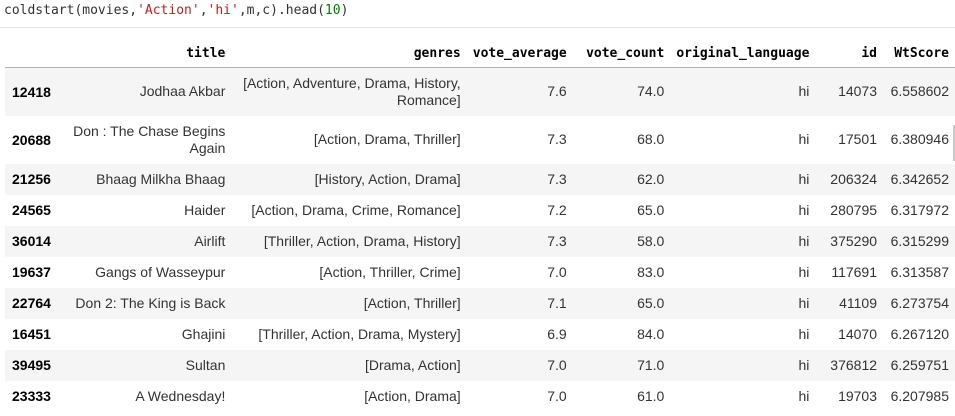 The image size is (955, 416). Describe the element at coordinates (919, 271) in the screenshot. I see `cell-wtscore: 6.313587` at that location.